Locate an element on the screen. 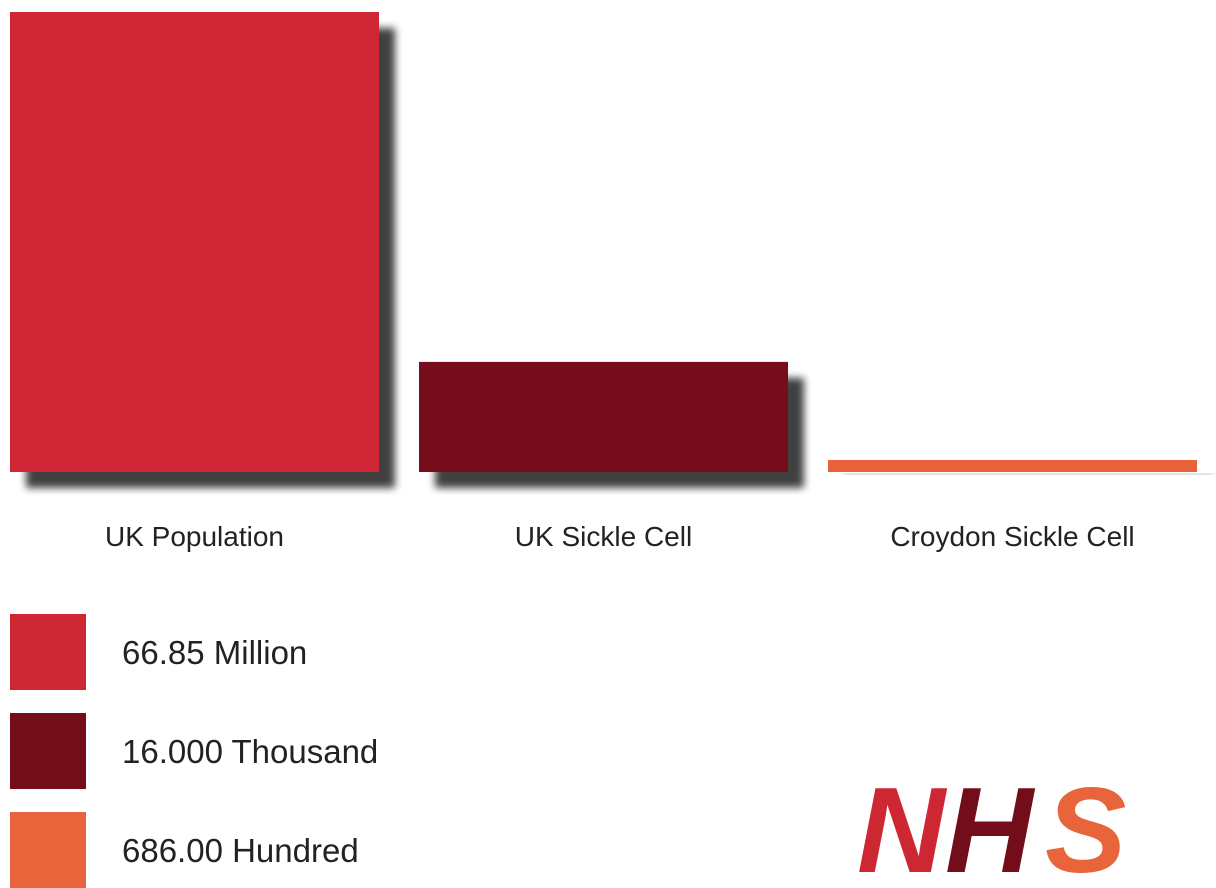 The width and height of the screenshot is (1216, 888). svg-text: N is located at coordinates (902, 824).